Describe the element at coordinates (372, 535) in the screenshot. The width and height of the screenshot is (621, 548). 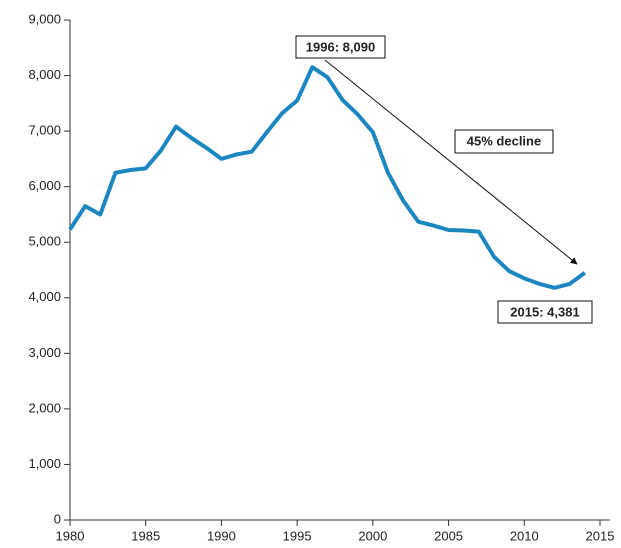
I see `x-tick-label: 2000` at that location.